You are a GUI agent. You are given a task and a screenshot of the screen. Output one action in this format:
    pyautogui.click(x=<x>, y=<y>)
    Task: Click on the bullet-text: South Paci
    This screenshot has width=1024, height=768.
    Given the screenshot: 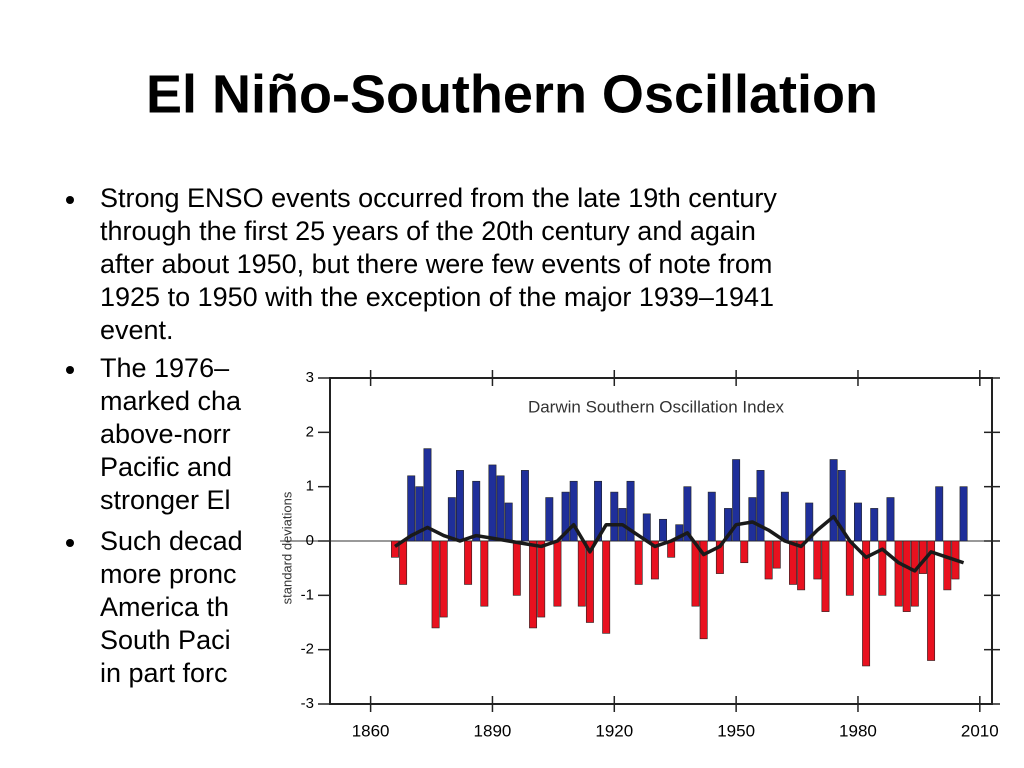 What is the action you would take?
    pyautogui.click(x=165, y=640)
    